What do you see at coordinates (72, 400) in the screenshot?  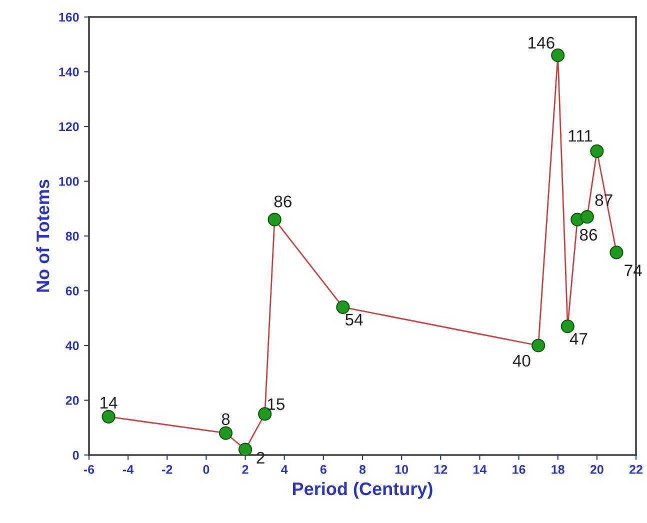 I see `y-tick-label: 20` at bounding box center [72, 400].